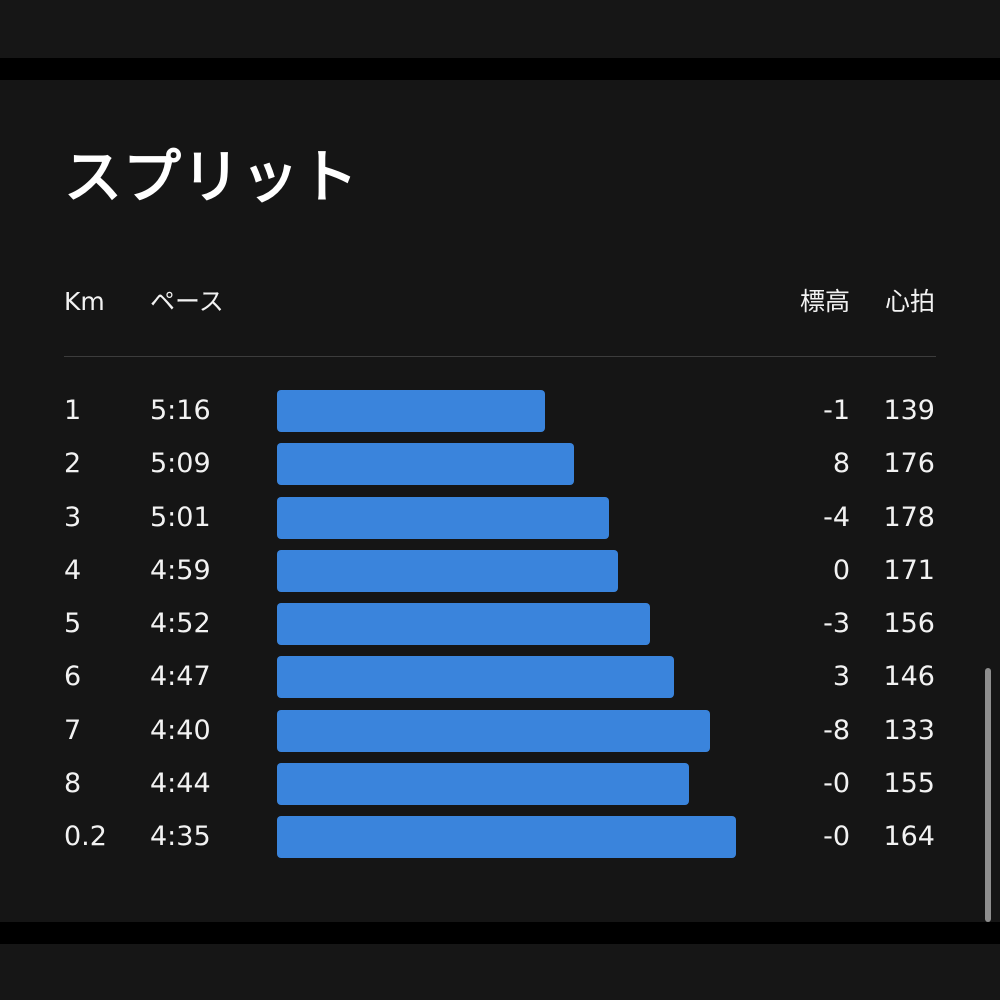 This screenshot has width=1000, height=1000. I want to click on split-heart-rate: 155, so click(909, 784).